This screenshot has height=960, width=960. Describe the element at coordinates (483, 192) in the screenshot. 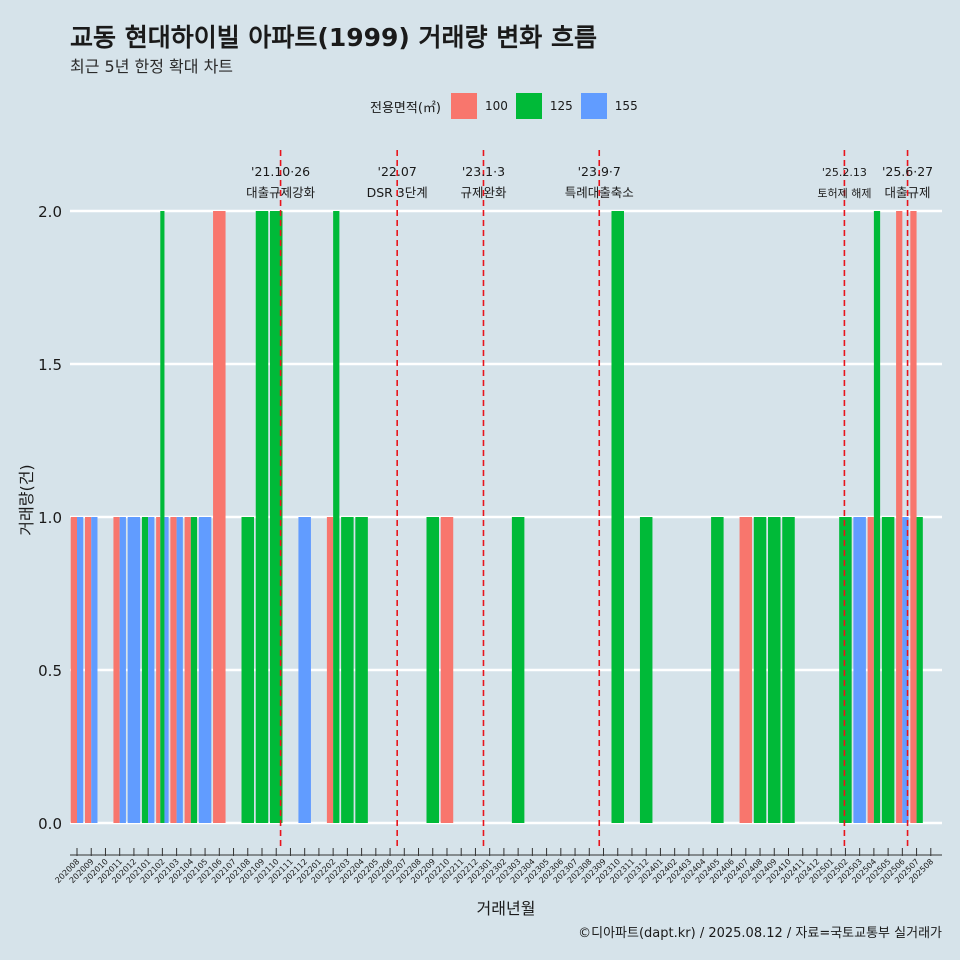

I see `annotation-label: 규제완화` at that location.